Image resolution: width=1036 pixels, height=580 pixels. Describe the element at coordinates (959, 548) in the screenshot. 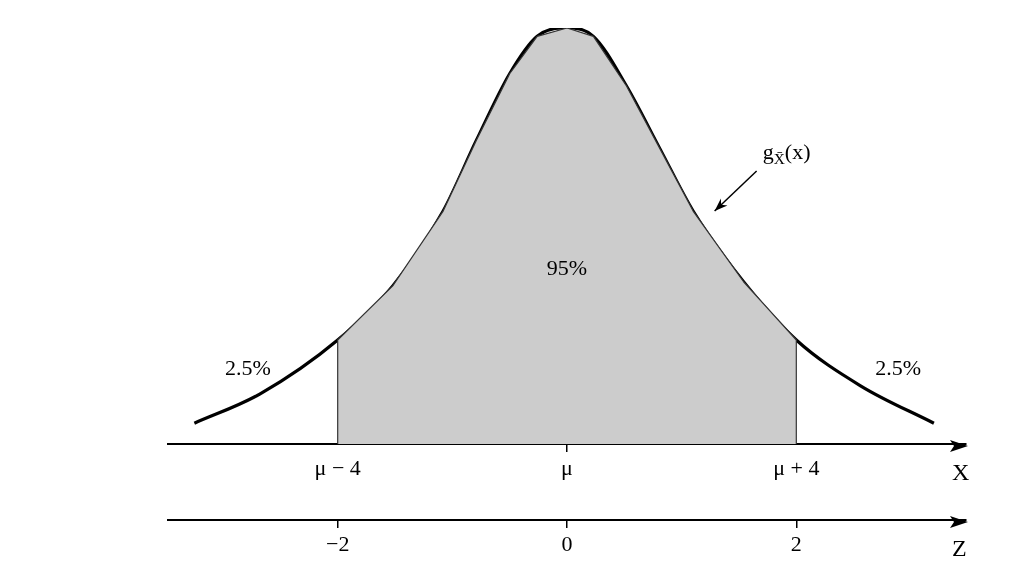

I see `x-axis-title: Z` at that location.